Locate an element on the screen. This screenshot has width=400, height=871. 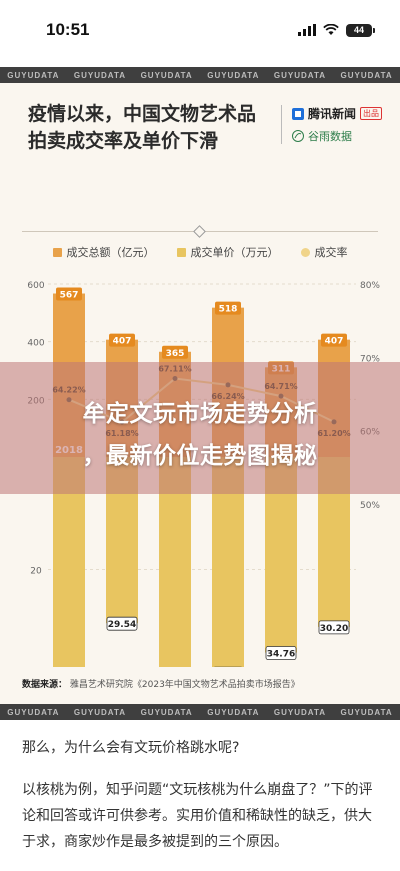
left-axis-tick: 600 is located at coordinates (35, 286).